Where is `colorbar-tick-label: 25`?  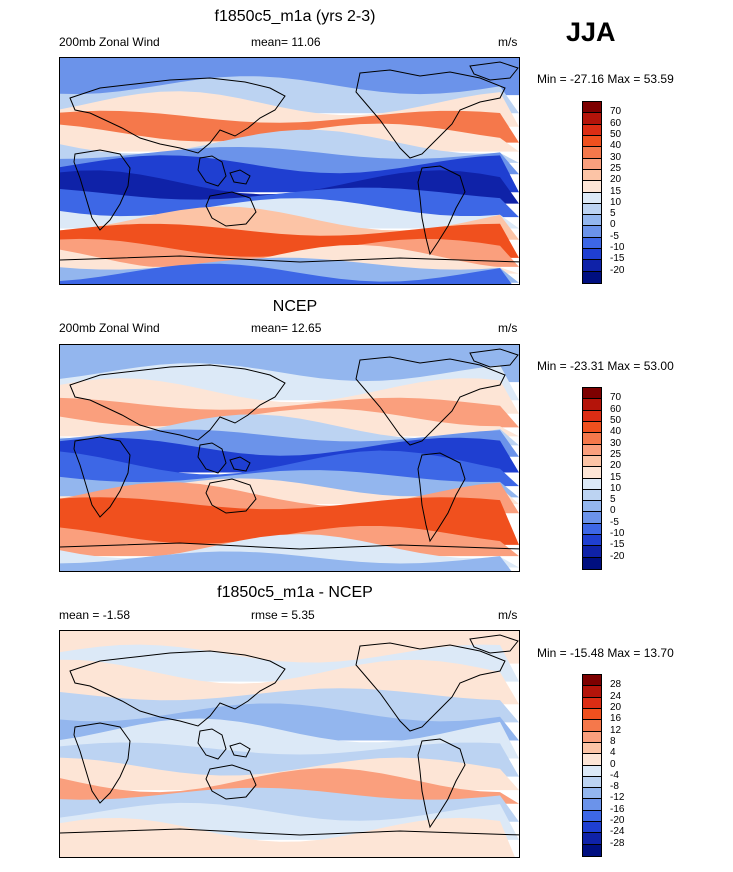 colorbar-tick-label: 25 is located at coordinates (616, 454).